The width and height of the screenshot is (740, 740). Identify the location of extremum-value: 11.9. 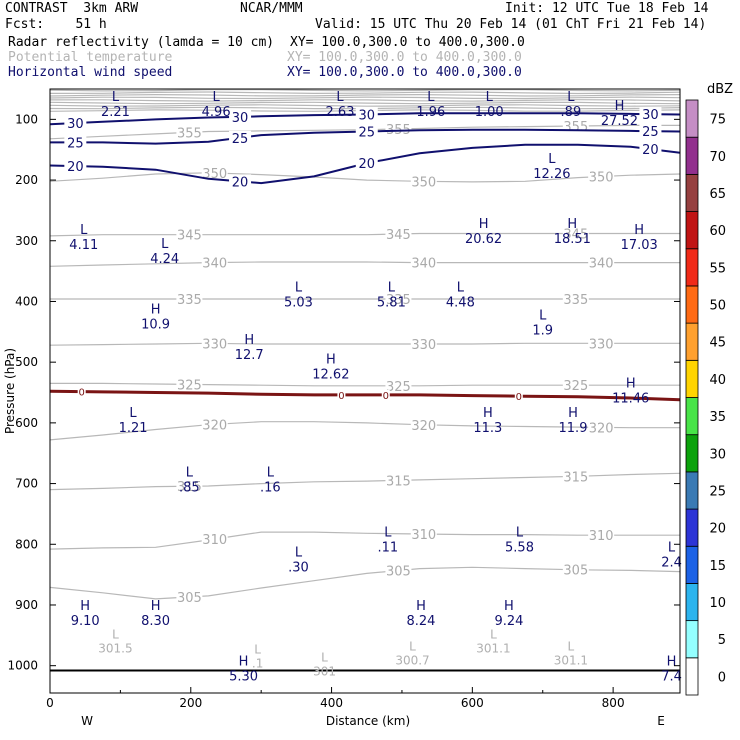
(573, 428).